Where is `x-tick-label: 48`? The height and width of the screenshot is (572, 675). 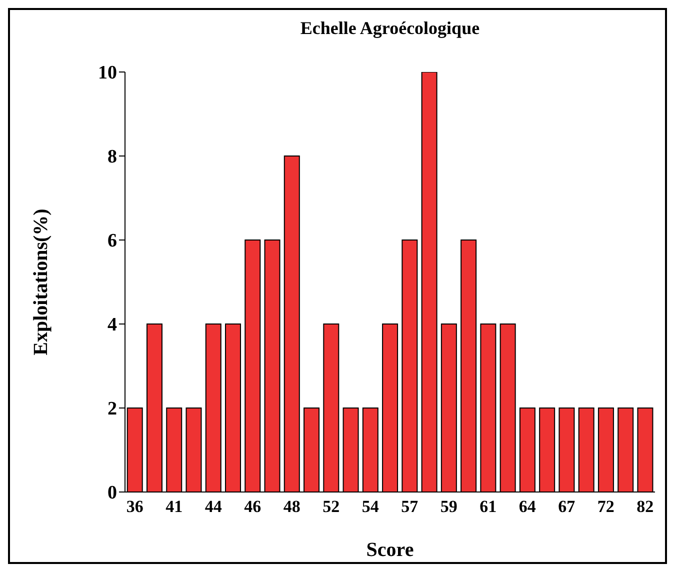 x-tick-label: 48 is located at coordinates (291, 506).